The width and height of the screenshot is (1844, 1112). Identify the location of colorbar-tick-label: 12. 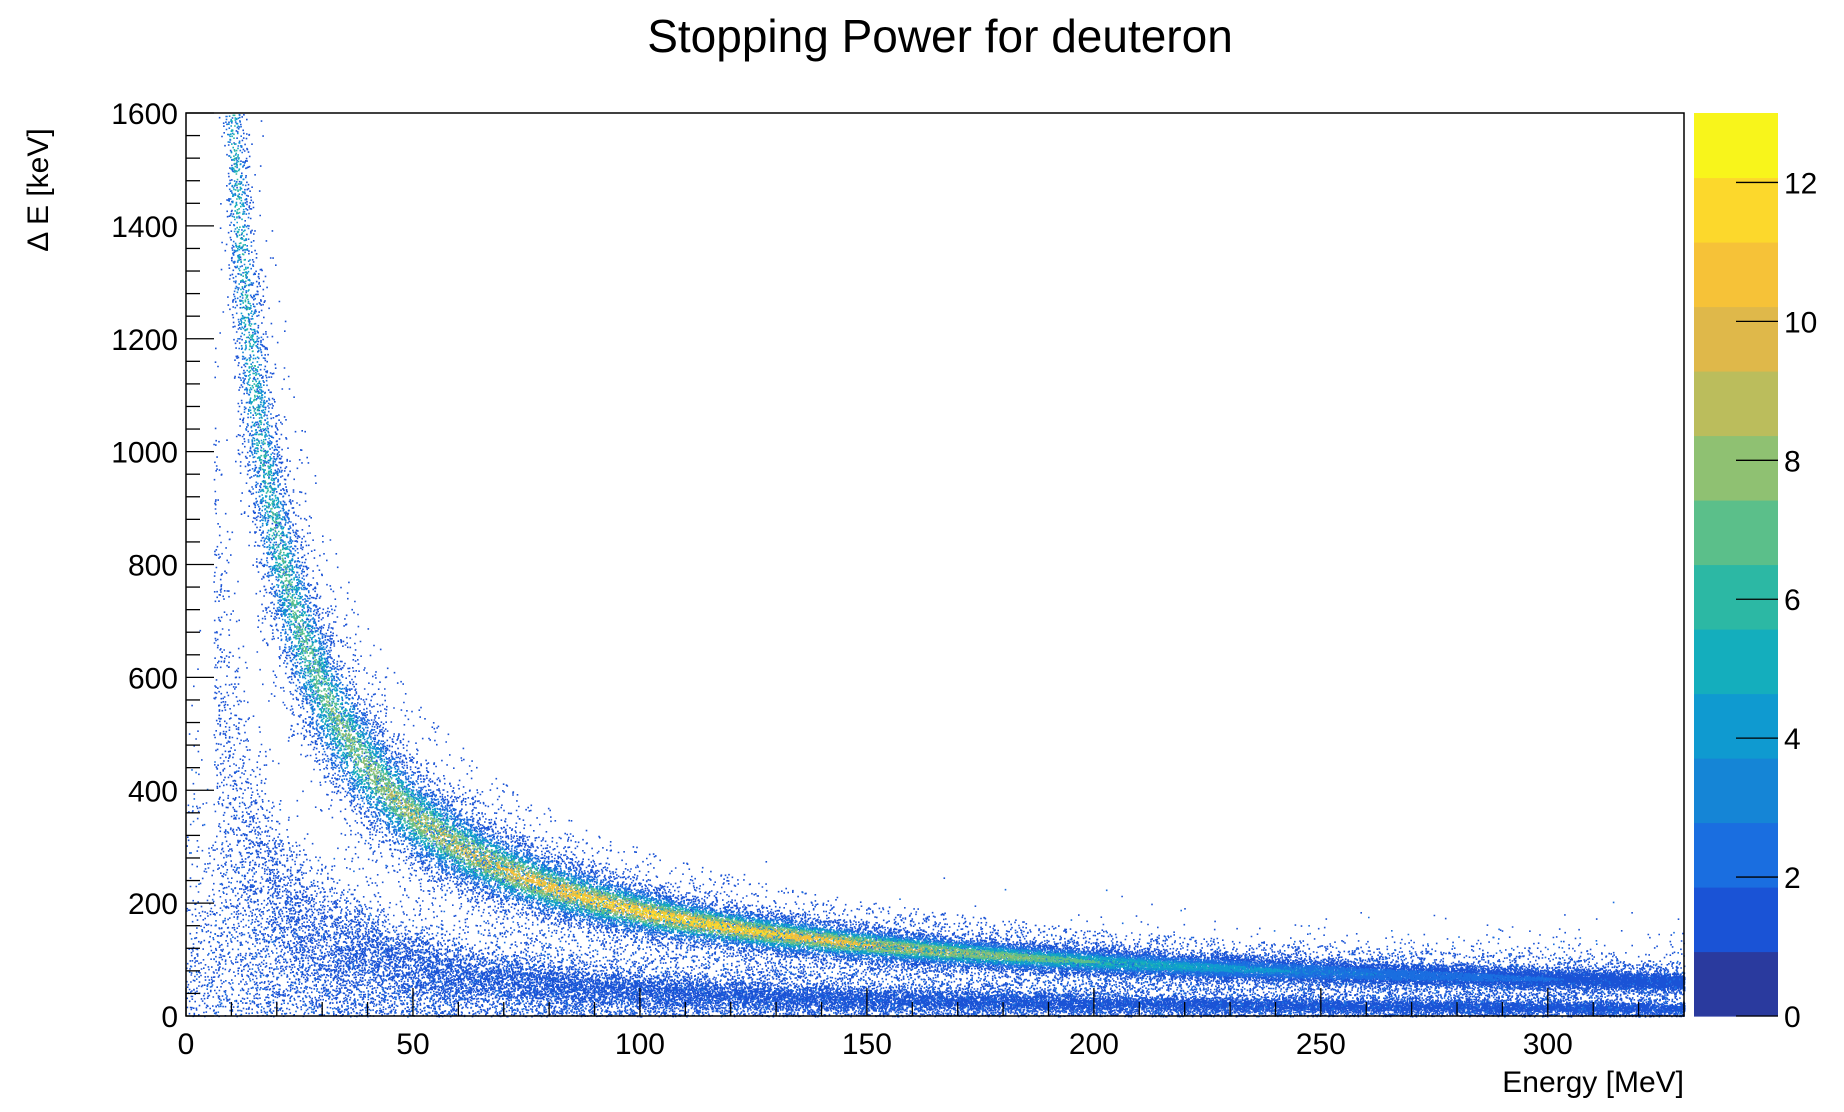
(1800, 183).